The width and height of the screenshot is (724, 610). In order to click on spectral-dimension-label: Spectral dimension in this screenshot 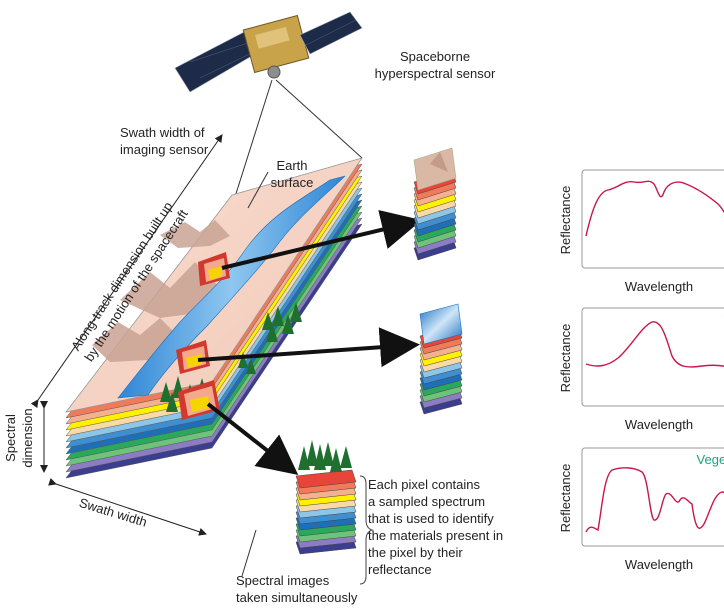, I will do `click(19, 438)`.